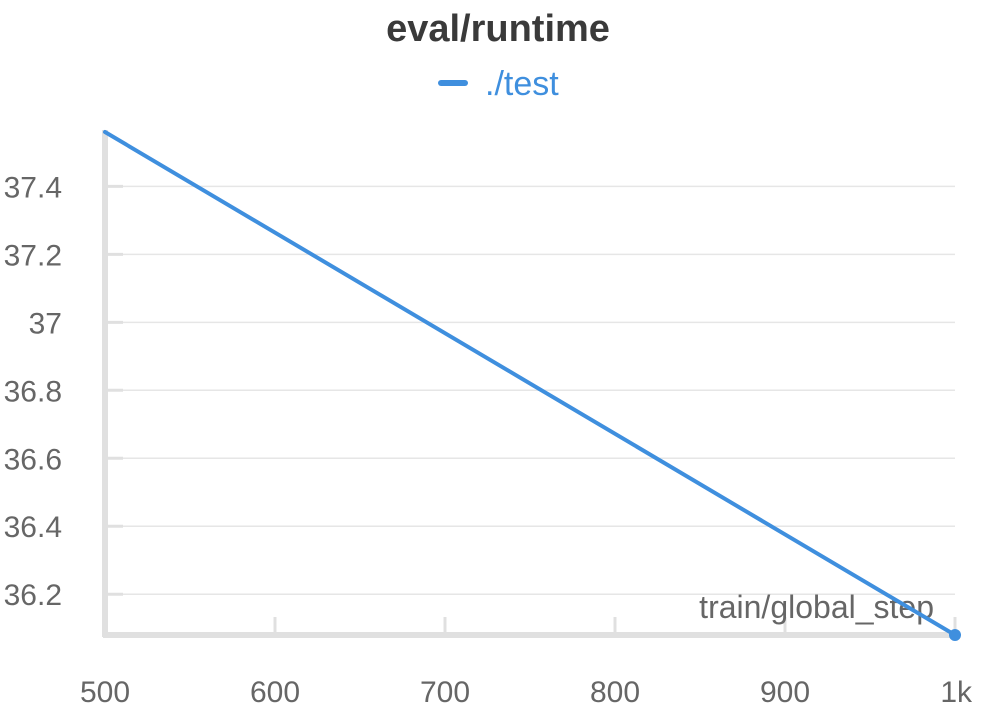 Image resolution: width=996 pixels, height=711 pixels. I want to click on x-tick-label: 800, so click(615, 692).